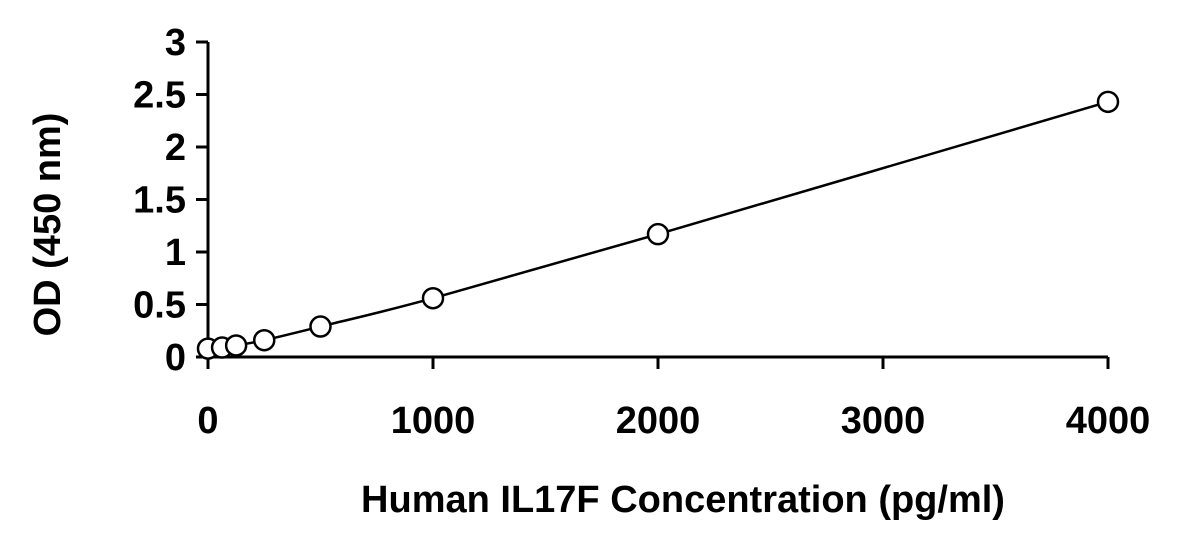 The image size is (1183, 558). What do you see at coordinates (883, 421) in the screenshot?
I see `x-tick-label: 3000` at bounding box center [883, 421].